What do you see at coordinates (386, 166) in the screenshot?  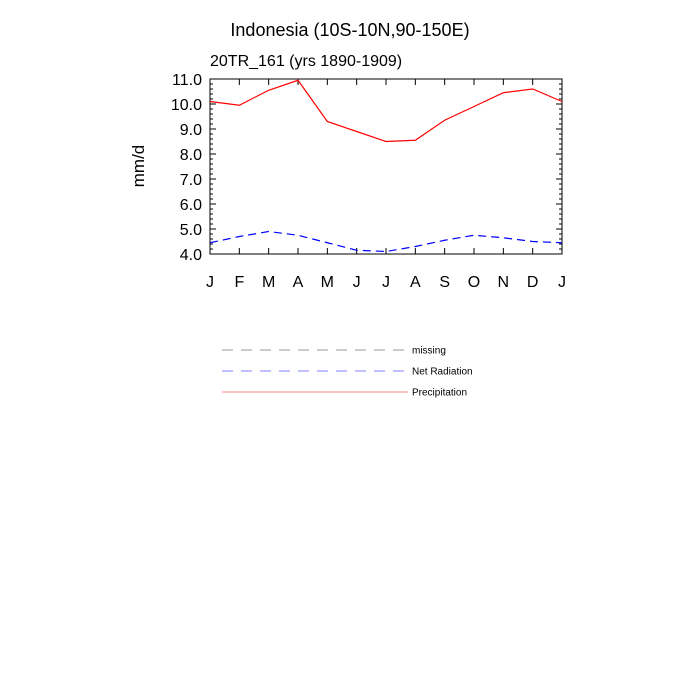 I see `plot-frame` at bounding box center [386, 166].